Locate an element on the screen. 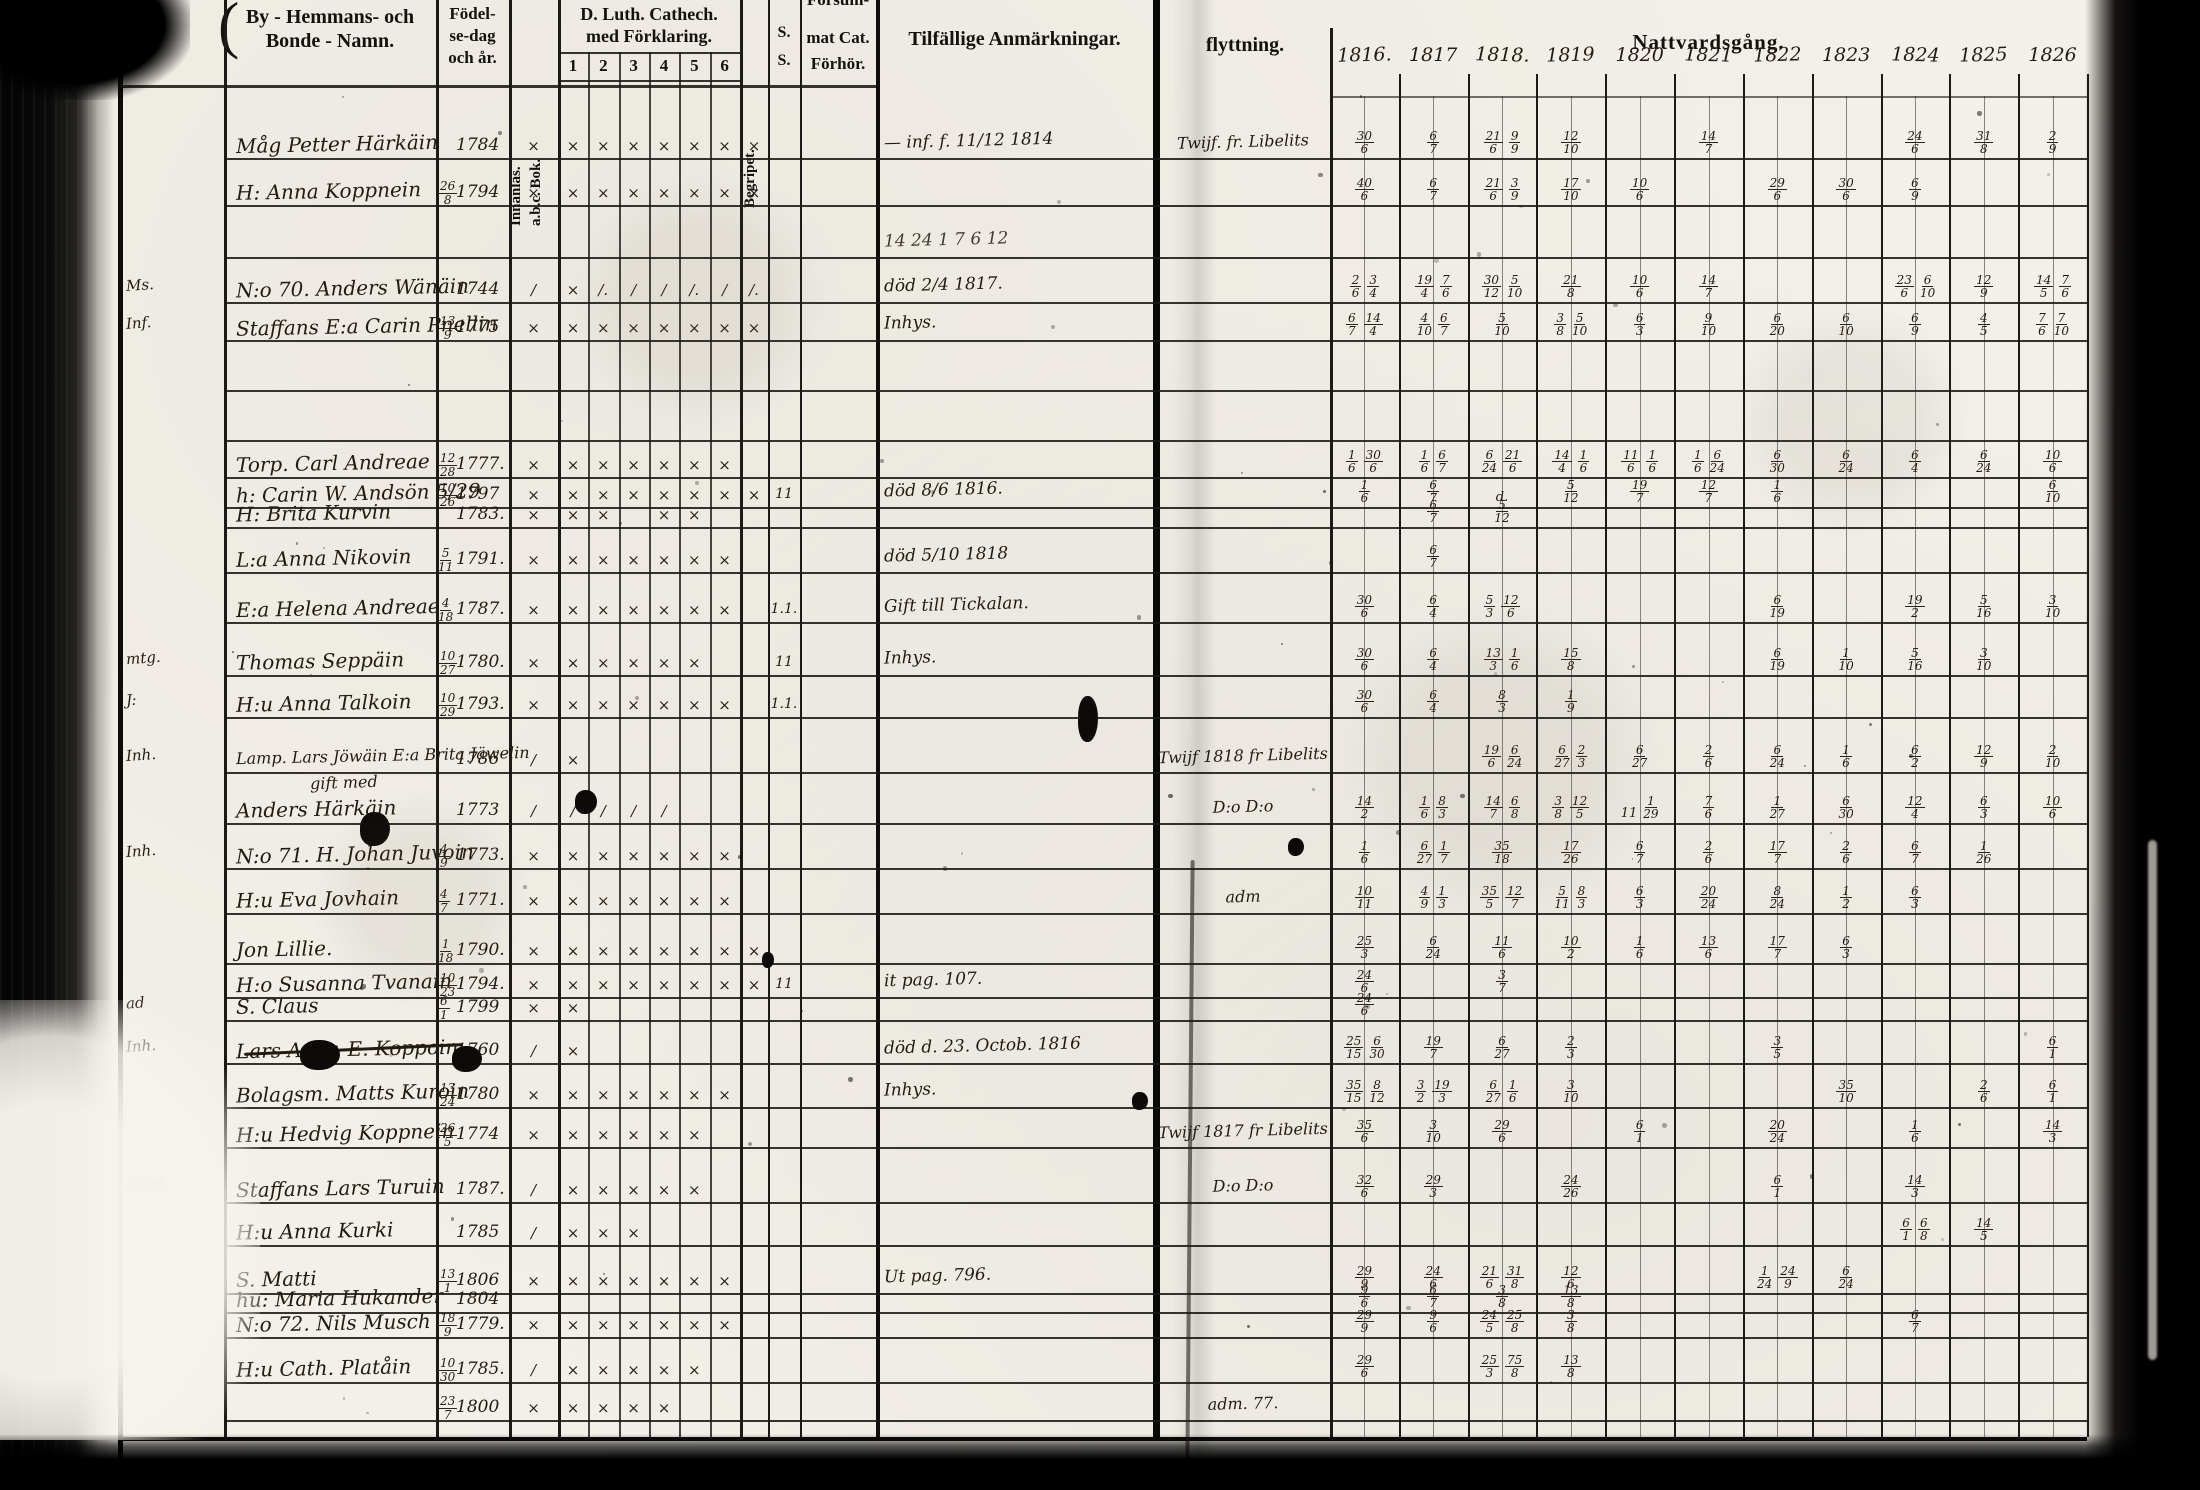  date-fraction: 127 is located at coordinates (1515, 898).